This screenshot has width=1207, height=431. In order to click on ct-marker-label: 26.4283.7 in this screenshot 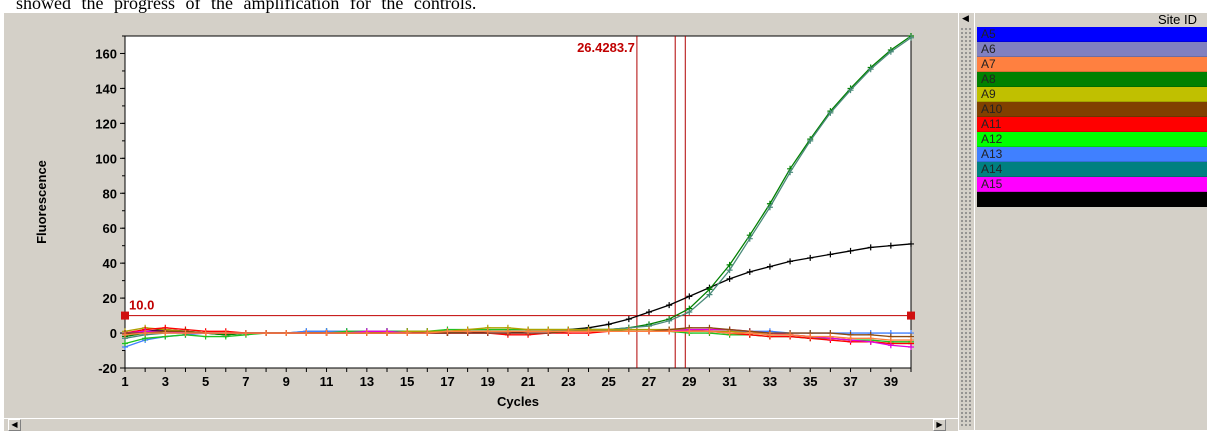, I will do `click(606, 47)`.